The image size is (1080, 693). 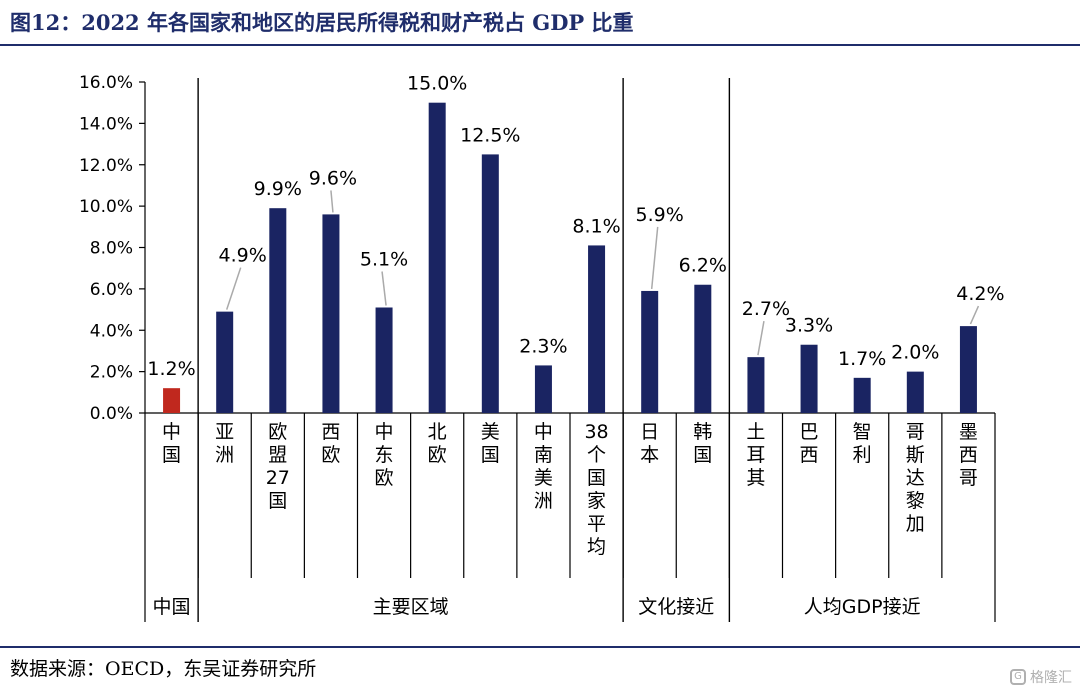 What do you see at coordinates (106, 207) in the screenshot?
I see `y-tick-label: 10.0%` at bounding box center [106, 207].